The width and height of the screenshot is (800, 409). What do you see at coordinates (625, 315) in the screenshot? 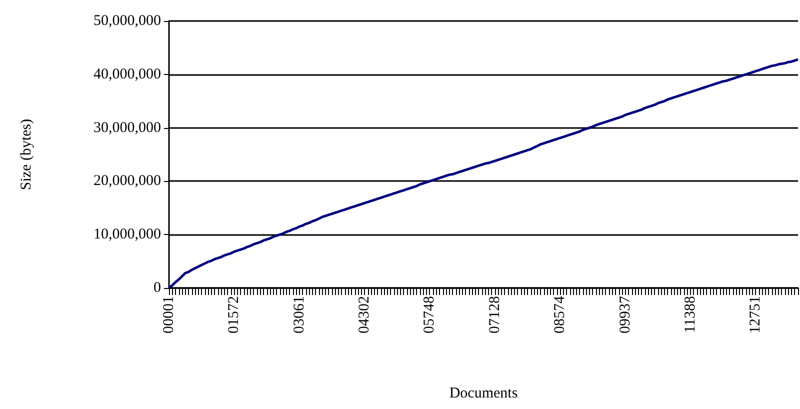
I see `x-tick-label: 09937` at bounding box center [625, 315].